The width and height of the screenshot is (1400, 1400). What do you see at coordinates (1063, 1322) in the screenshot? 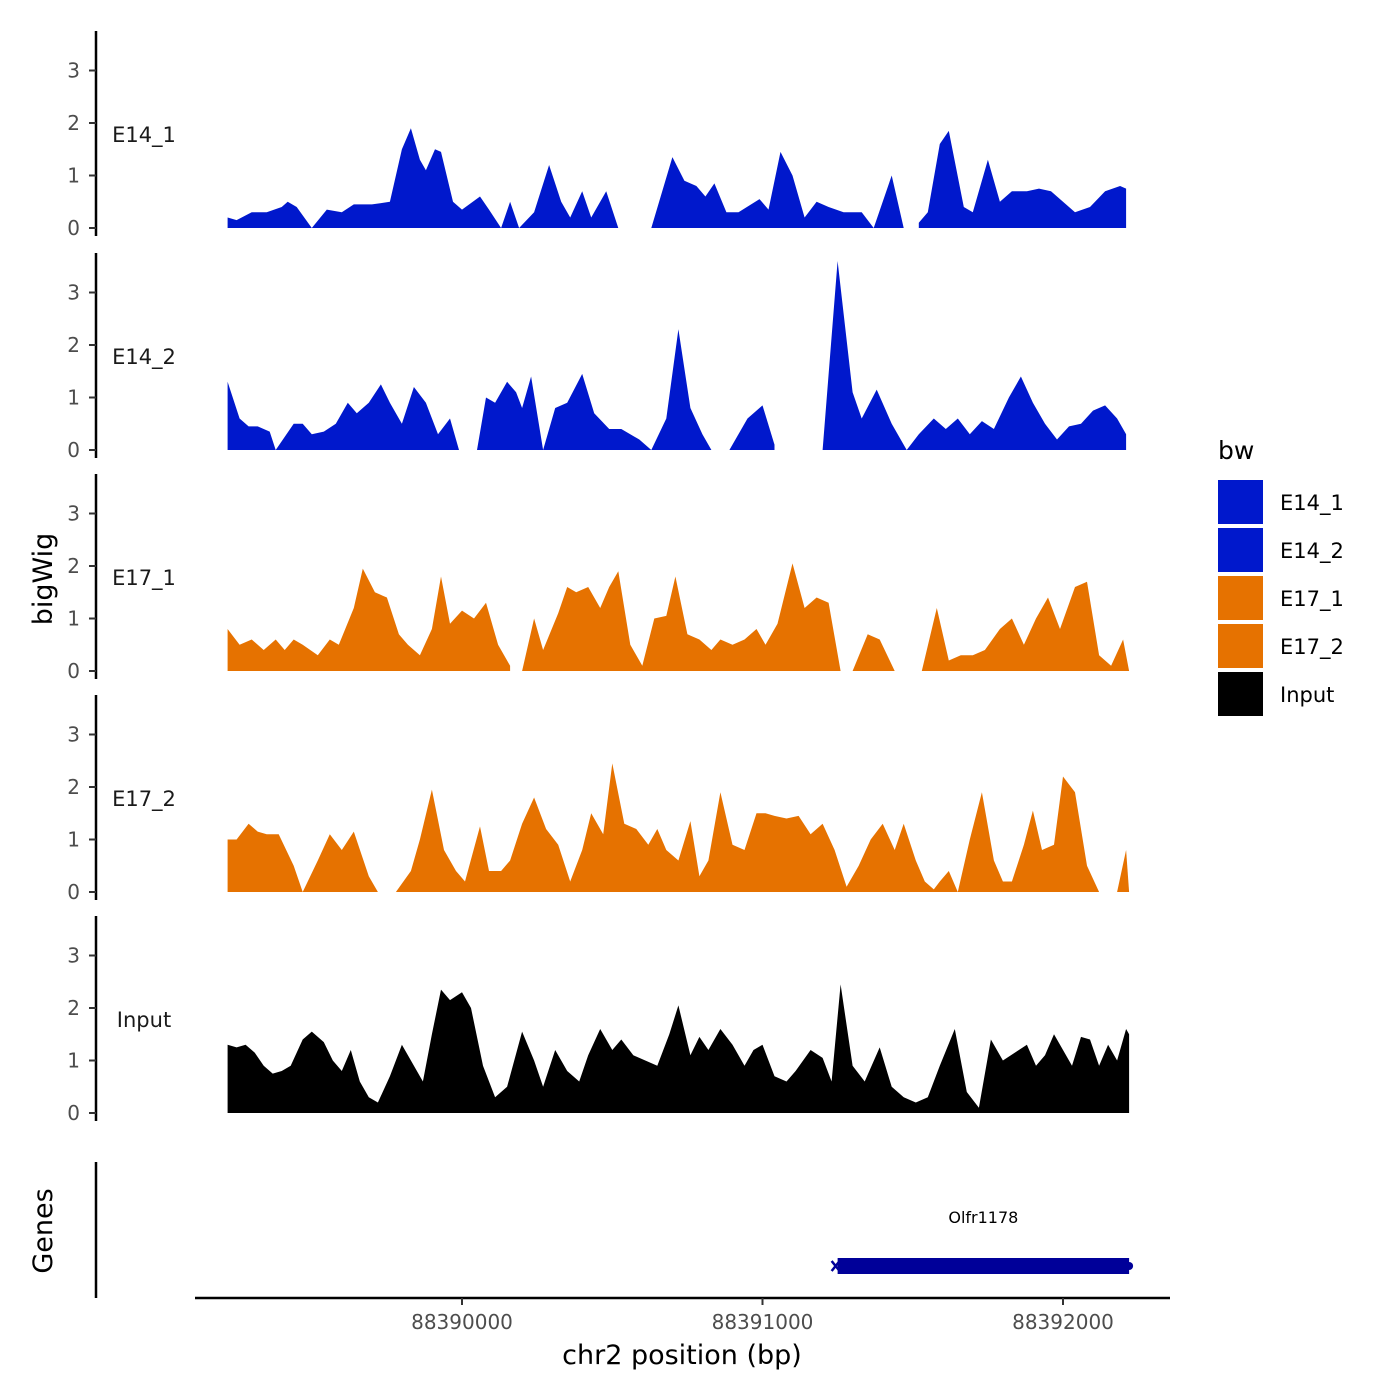
I see `x-tick-label: 88392000` at bounding box center [1063, 1322].